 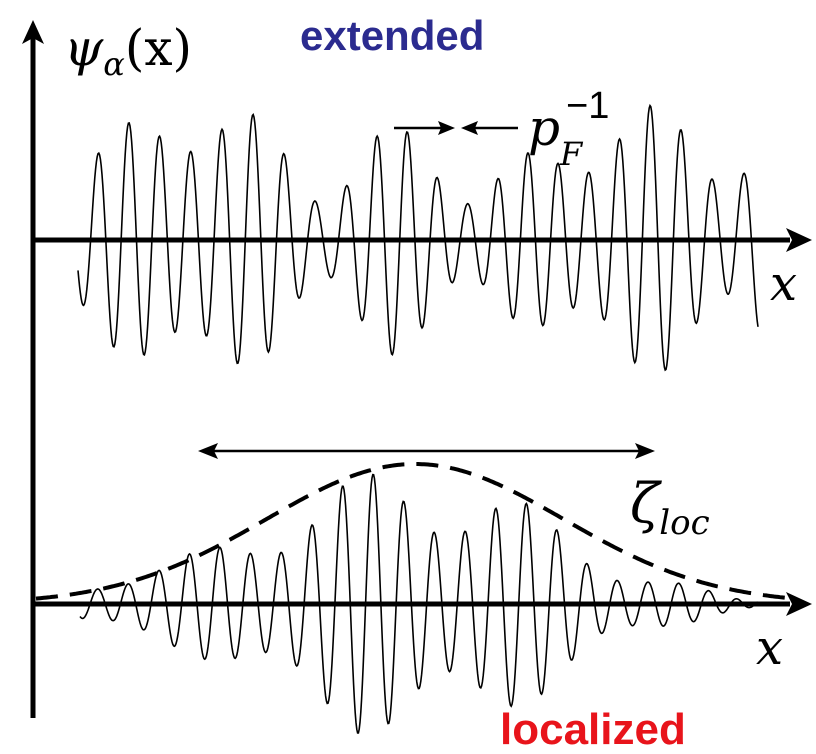 What do you see at coordinates (392, 35) in the screenshot?
I see `extended-label: extended` at bounding box center [392, 35].